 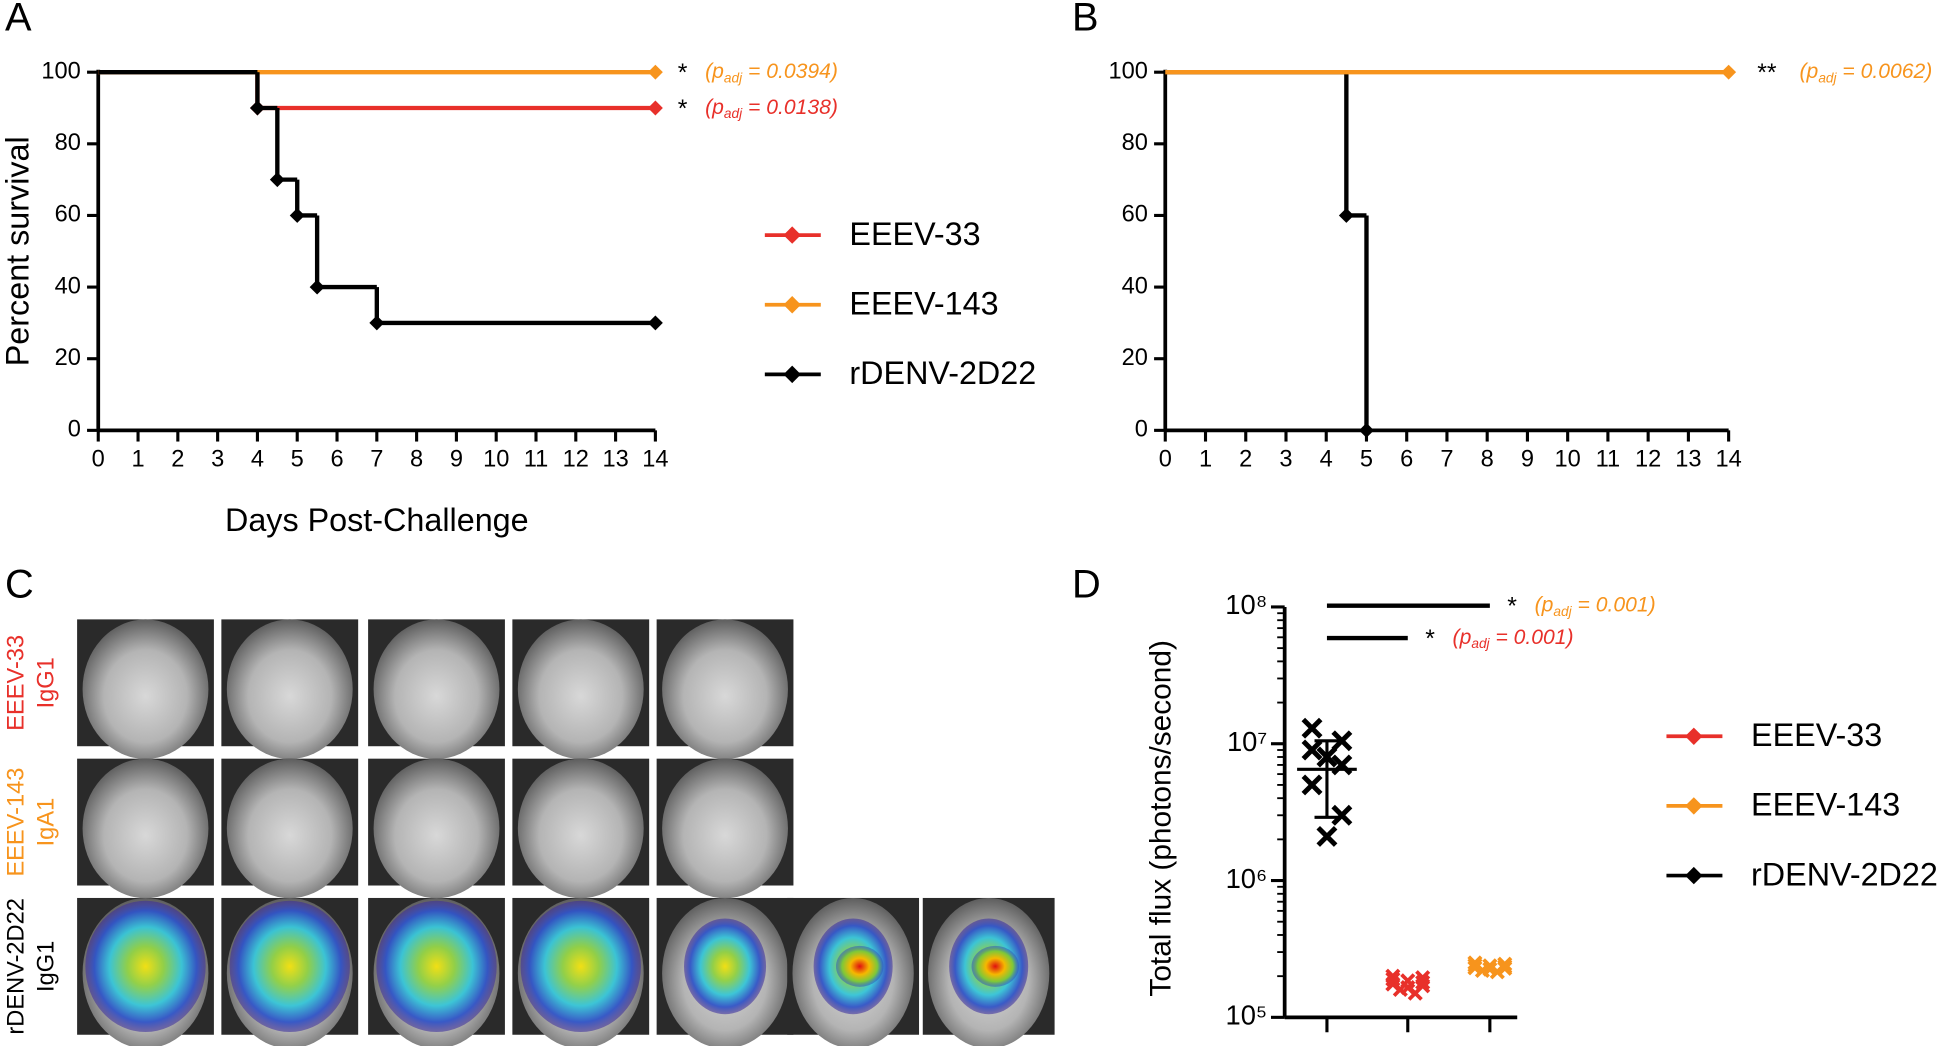 I want to click on y-tick-label: 10⁶, so click(x=1247, y=878).